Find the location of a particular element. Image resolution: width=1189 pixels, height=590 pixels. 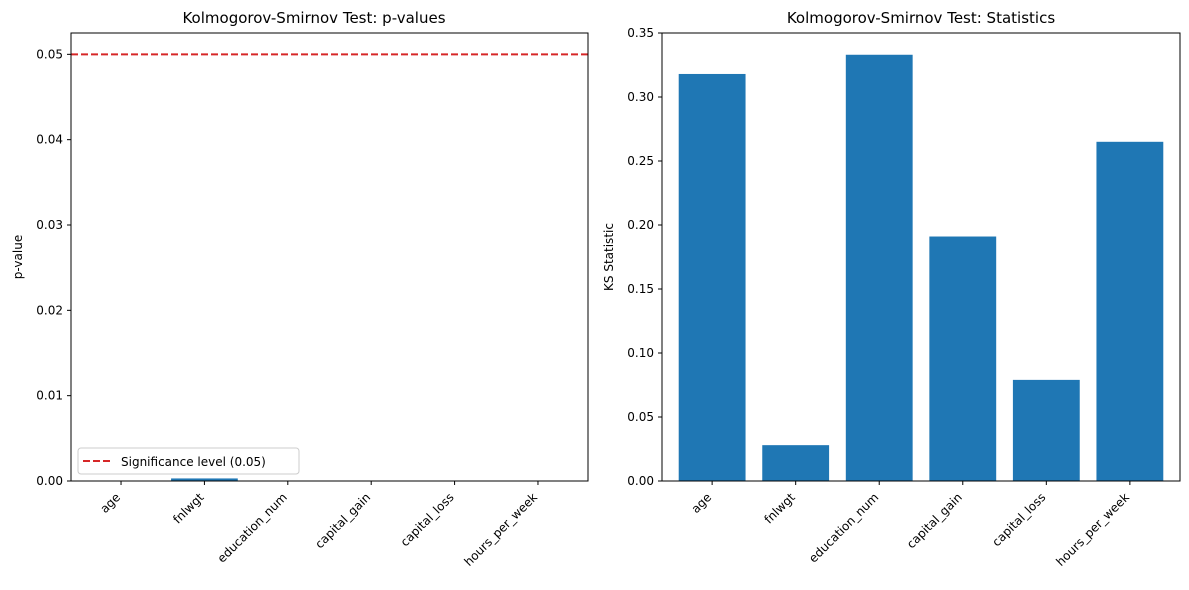

ks-y-ticks: 0.00 0.05 0.10 0.15 0.20 0.25 0.30 0.35 is located at coordinates (644, 257).